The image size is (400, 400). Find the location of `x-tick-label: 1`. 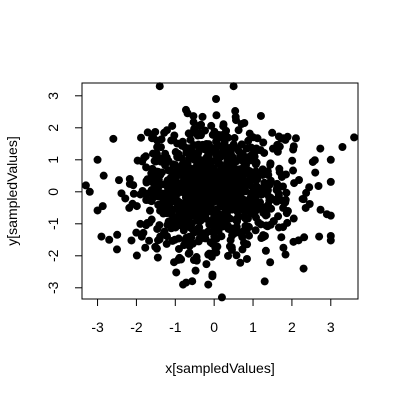

x-tick-label: 1 is located at coordinates (253, 327).